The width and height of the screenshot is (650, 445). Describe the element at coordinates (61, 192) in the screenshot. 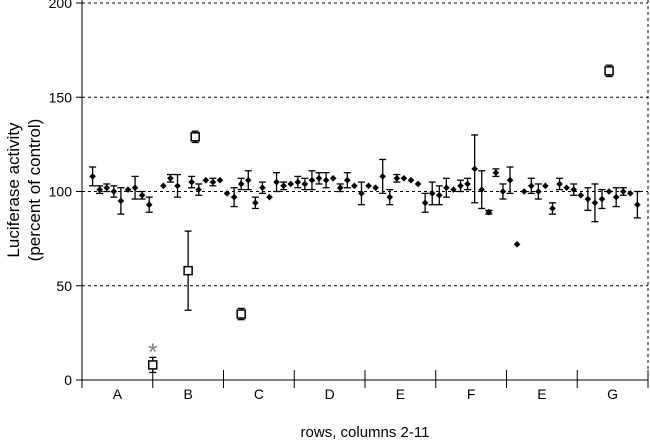

I see `y-tick-label: 100` at that location.